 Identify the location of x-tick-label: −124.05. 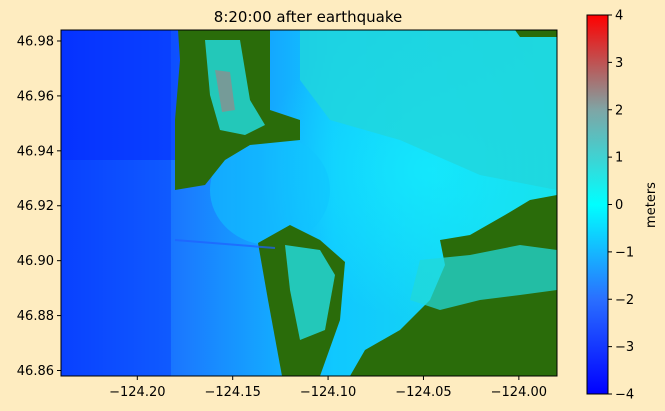
(423, 392).